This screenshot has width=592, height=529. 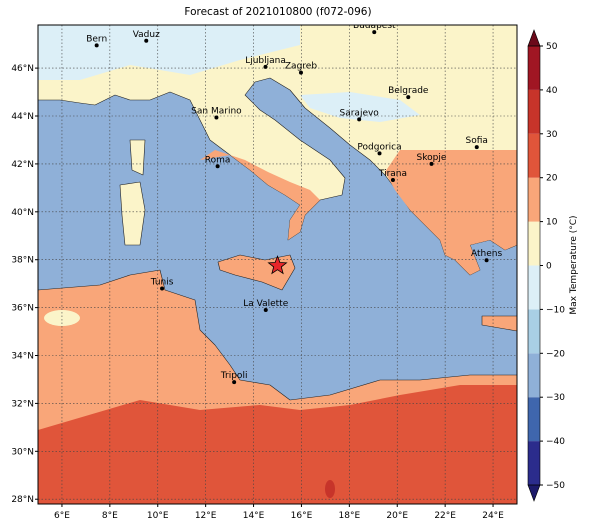 I want to click on colorbar-tick-label: −30, so click(x=555, y=398).